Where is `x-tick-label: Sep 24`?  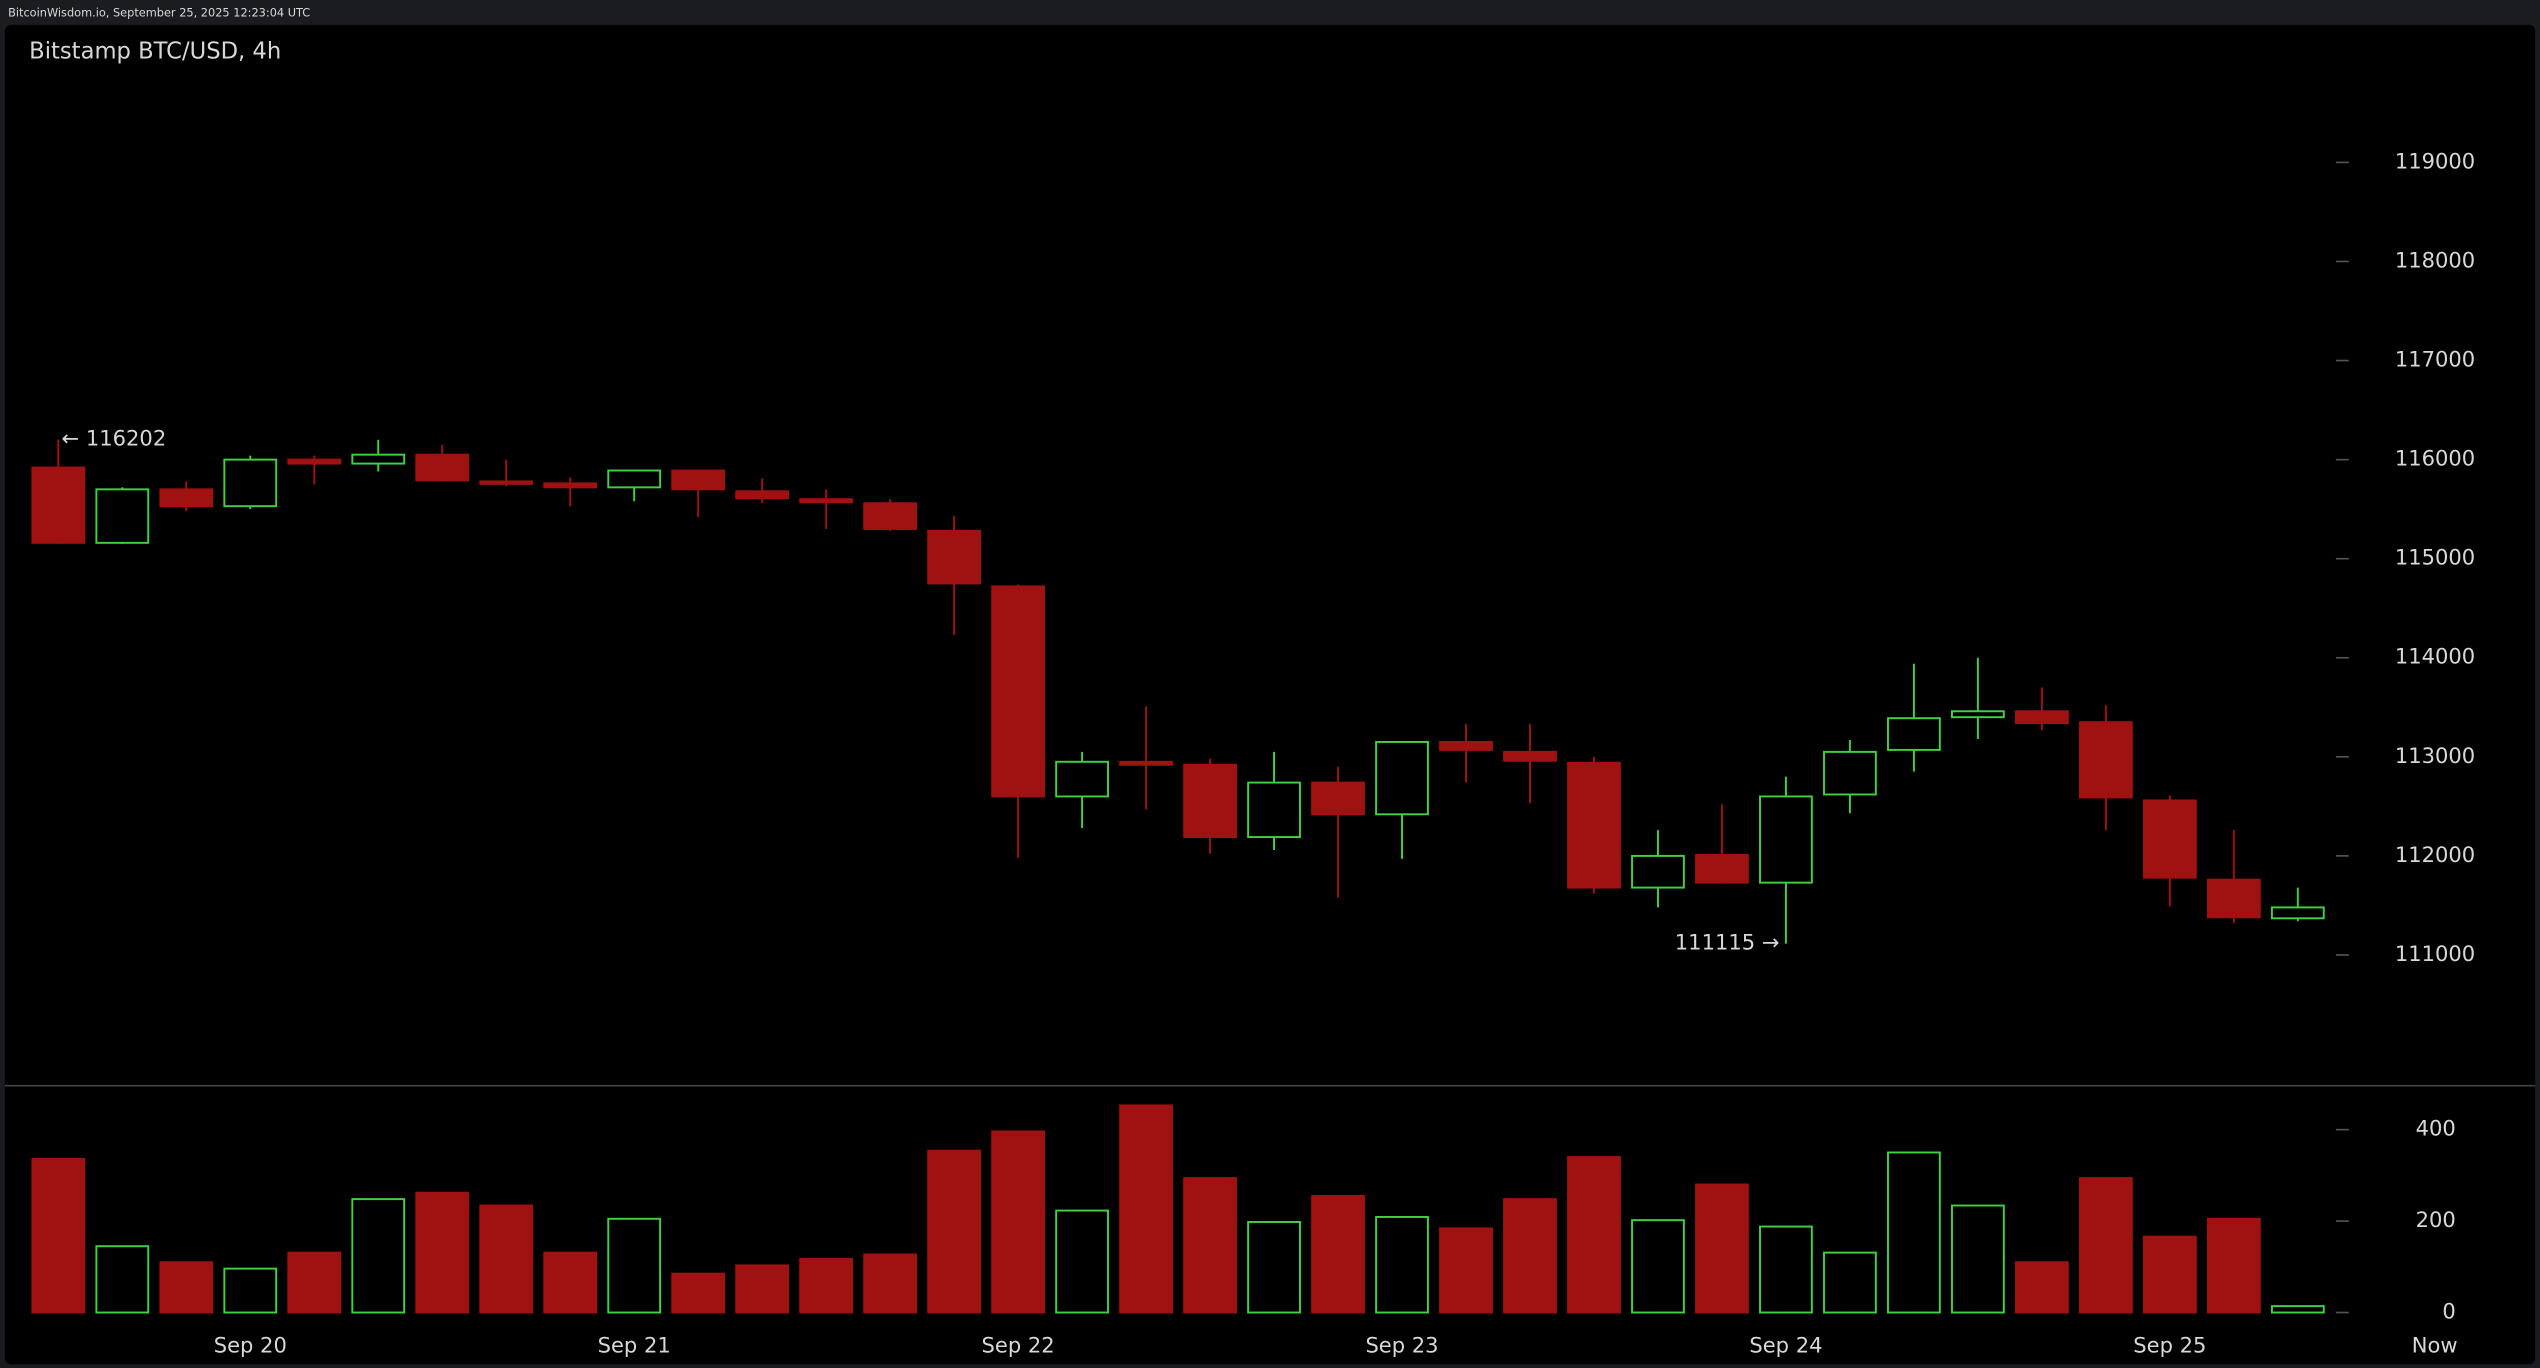 x-tick-label: Sep 24 is located at coordinates (1785, 1345).